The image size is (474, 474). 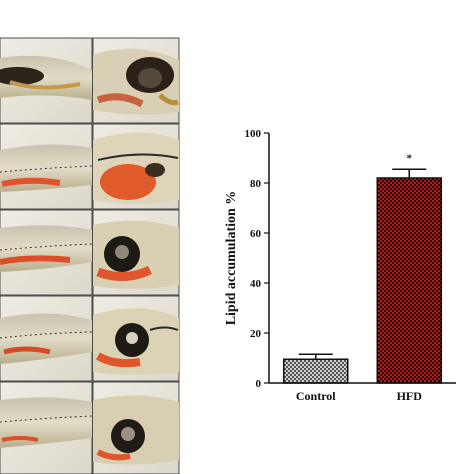 What do you see at coordinates (231, 258) in the screenshot?
I see `y-axis-title: Lipid accumulation %` at bounding box center [231, 258].